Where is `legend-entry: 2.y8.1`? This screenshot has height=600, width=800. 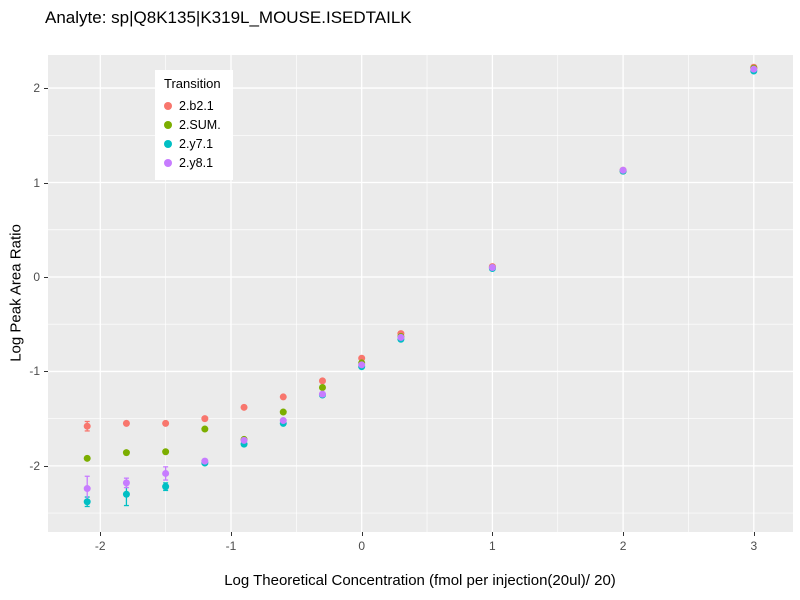
legend-entry: 2.y8.1 is located at coordinates (192, 162).